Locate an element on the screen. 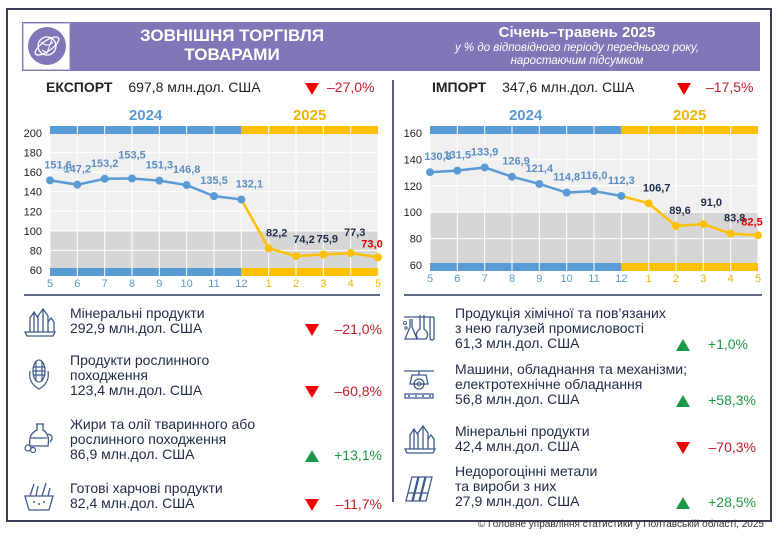 Image resolution: width=780 pixels, height=540 pixels. export-item: Готові харчові продукти 82,4 млн.дол. США is located at coordinates (146, 496).